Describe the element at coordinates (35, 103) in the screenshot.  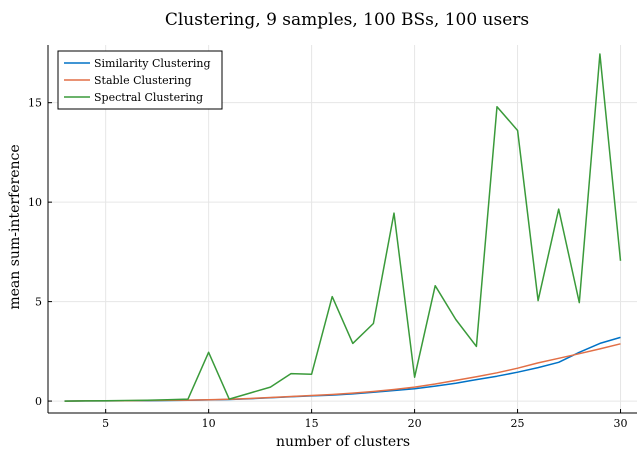
I see `y-tick-label: 15` at that location.